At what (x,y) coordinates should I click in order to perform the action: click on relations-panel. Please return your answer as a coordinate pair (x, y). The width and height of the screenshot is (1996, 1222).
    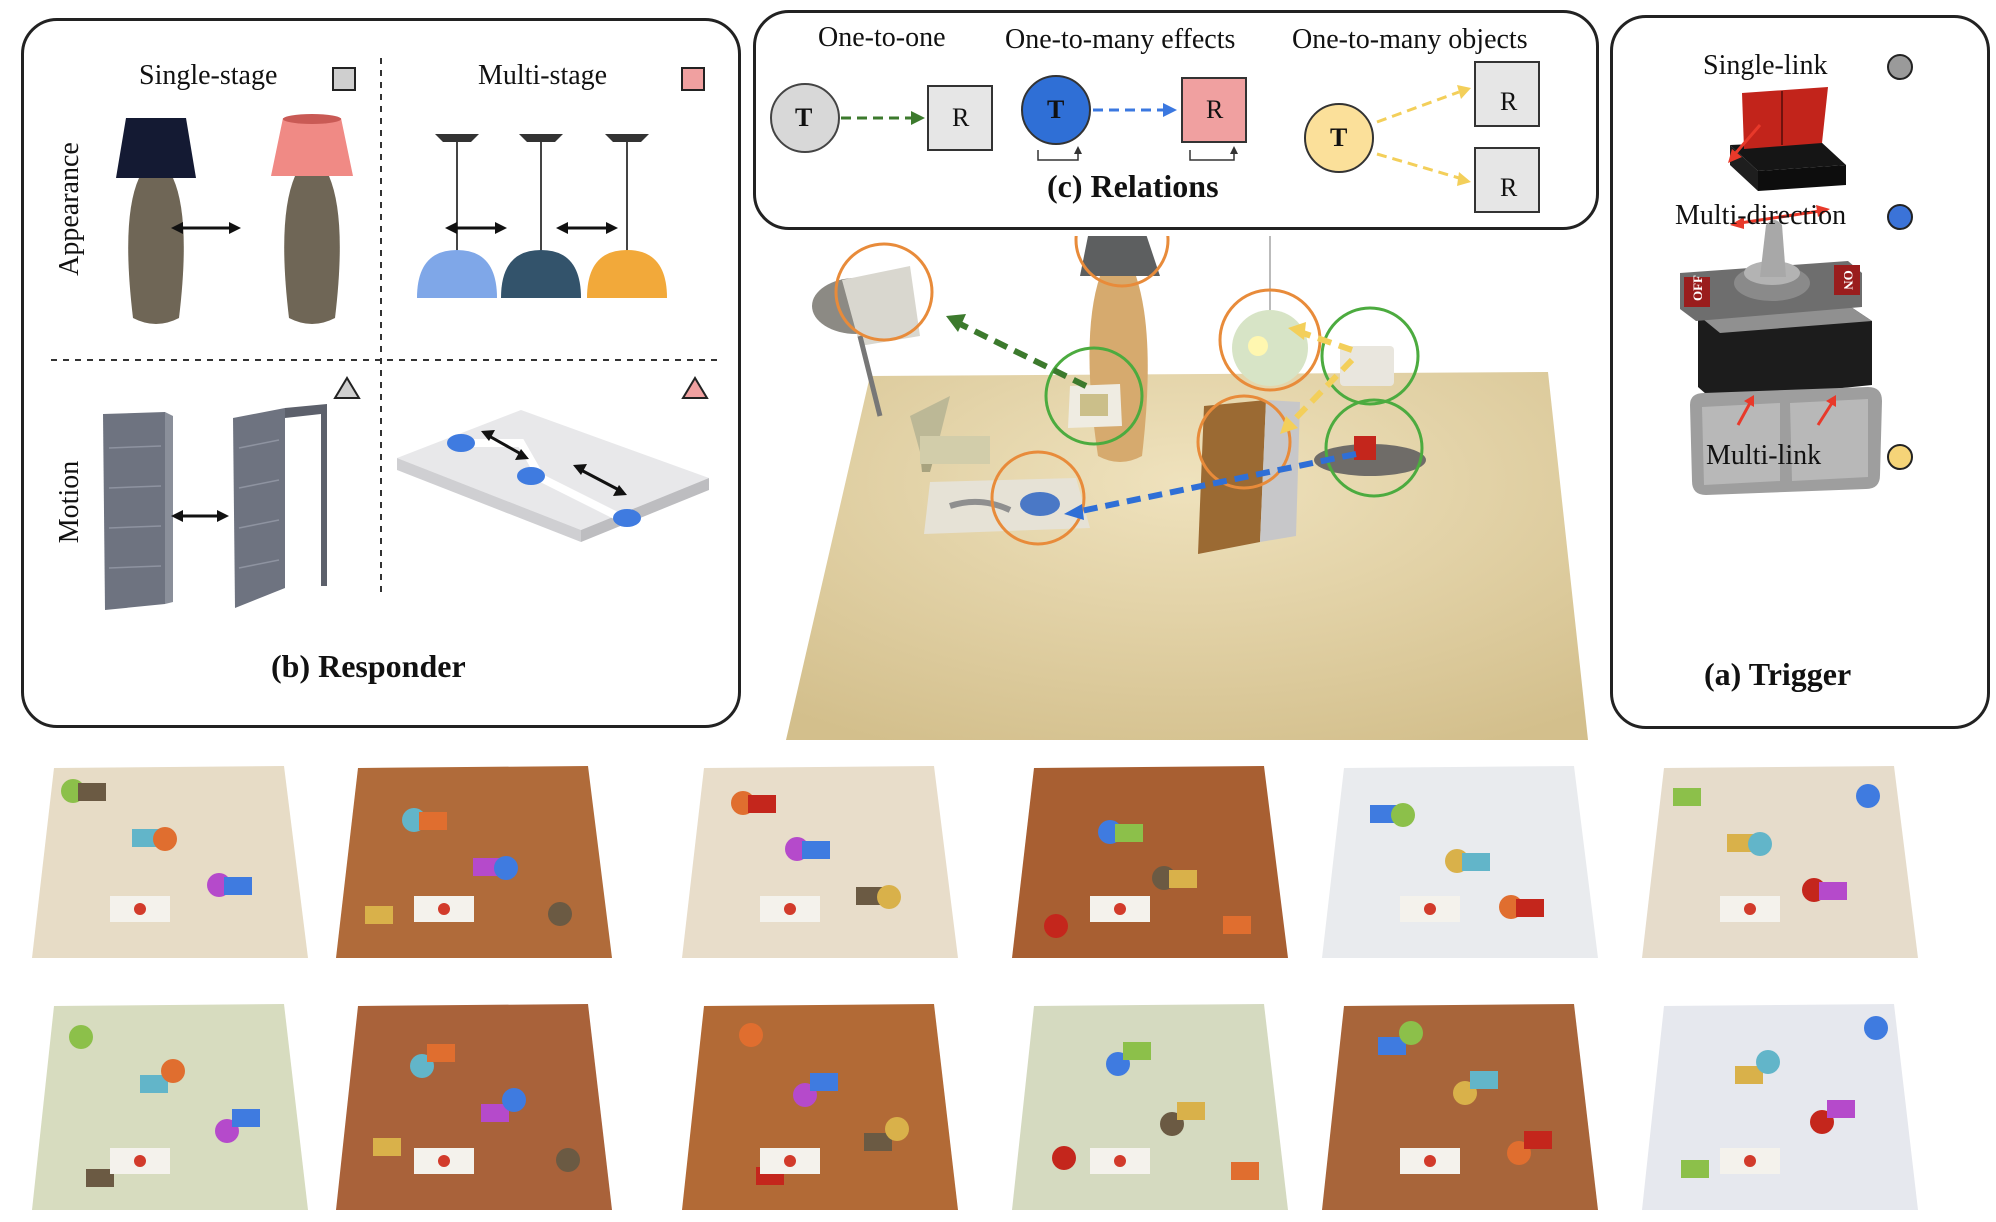
    Looking at the image, I should click on (1176, 120).